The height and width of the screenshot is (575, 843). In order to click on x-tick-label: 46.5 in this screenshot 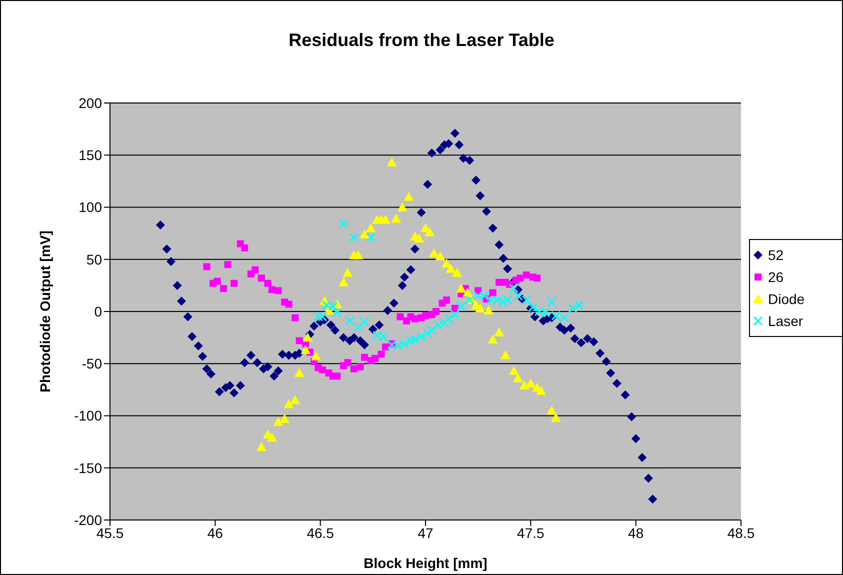, I will do `click(320, 532)`.